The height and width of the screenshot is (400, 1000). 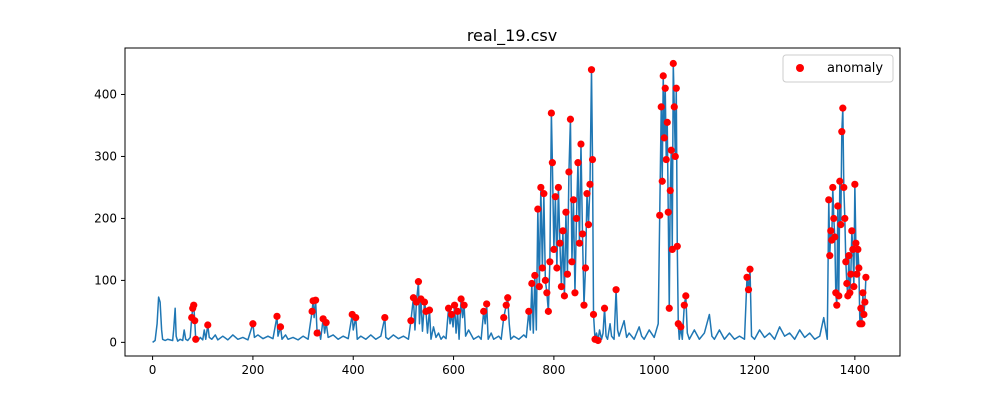 I want to click on y-tick-label: 100, so click(x=105, y=280).